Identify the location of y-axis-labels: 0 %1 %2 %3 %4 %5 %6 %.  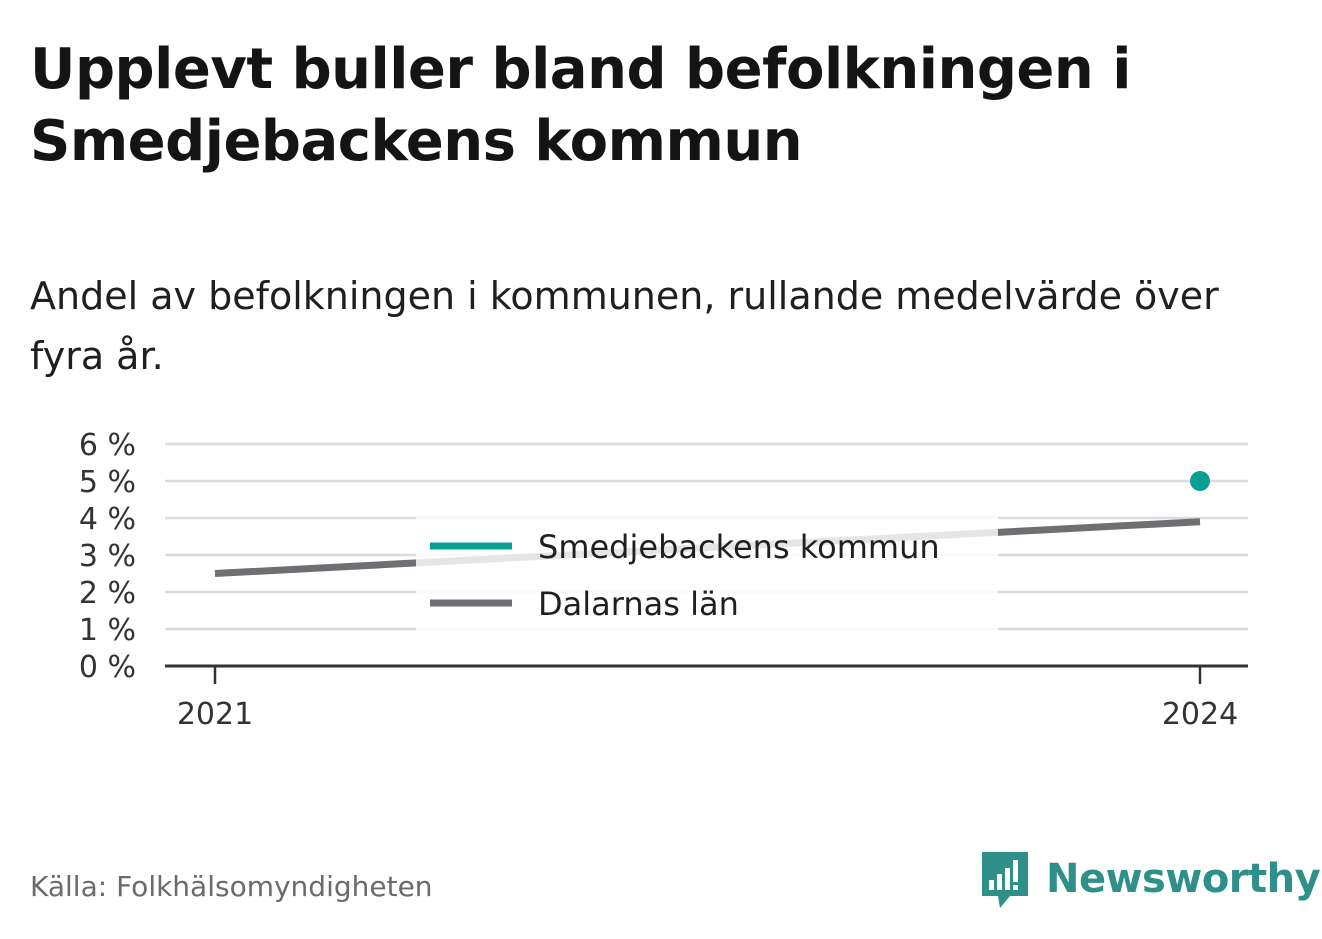
(107, 556).